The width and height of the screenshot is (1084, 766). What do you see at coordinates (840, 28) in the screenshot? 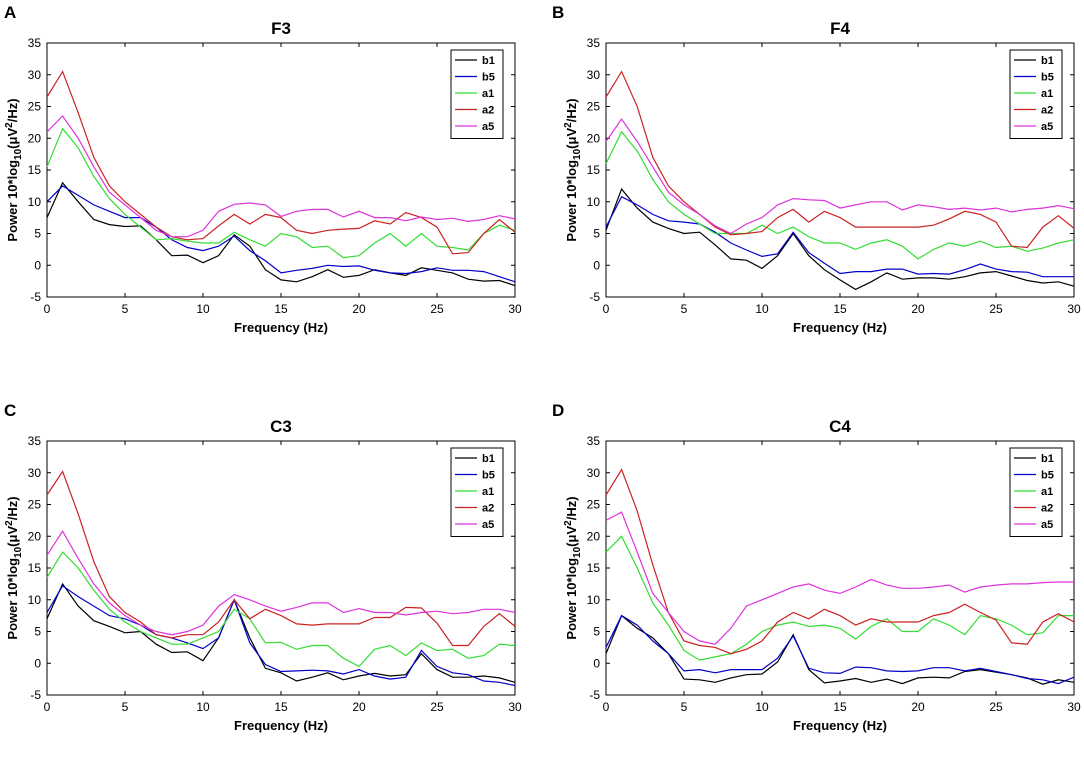
I see `chart-title: F4` at bounding box center [840, 28].